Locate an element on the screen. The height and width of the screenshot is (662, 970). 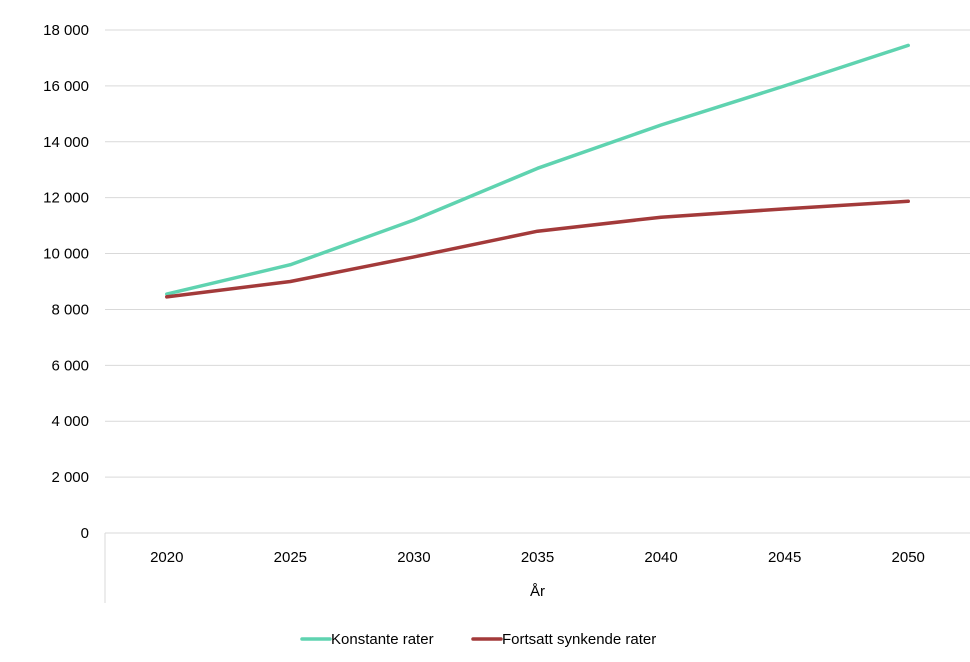
y-tick-label: 8 000 is located at coordinates (70, 309).